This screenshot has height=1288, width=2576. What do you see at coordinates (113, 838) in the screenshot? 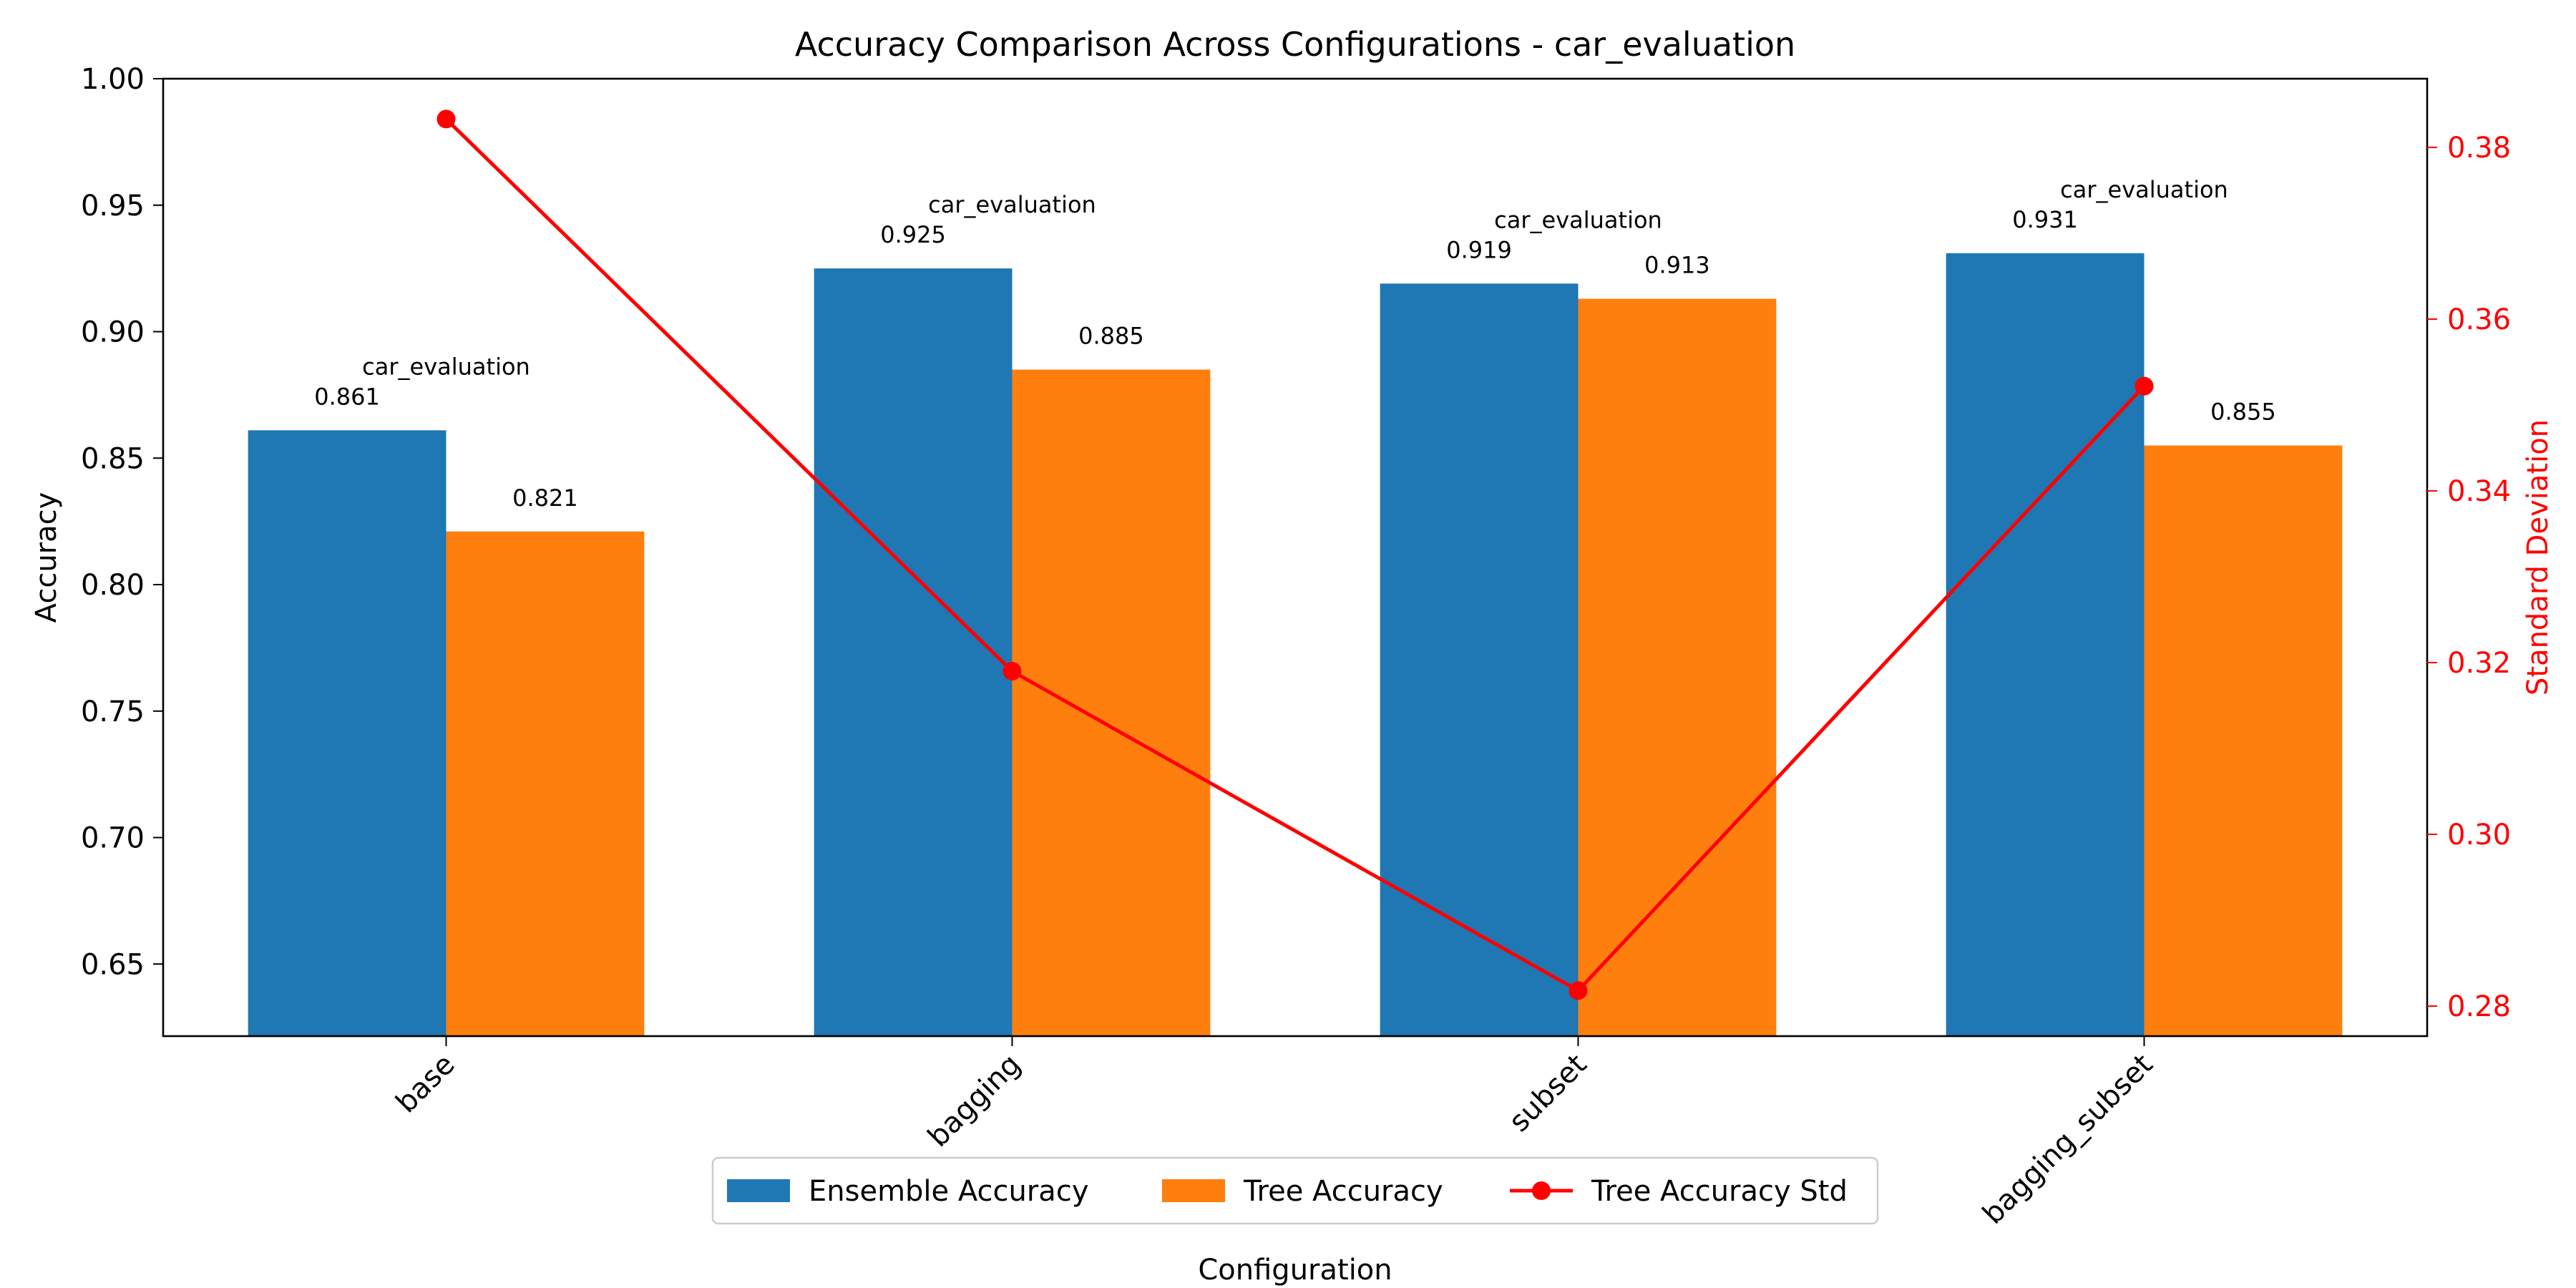
I see `left-tick-label: 0.70` at bounding box center [113, 838].